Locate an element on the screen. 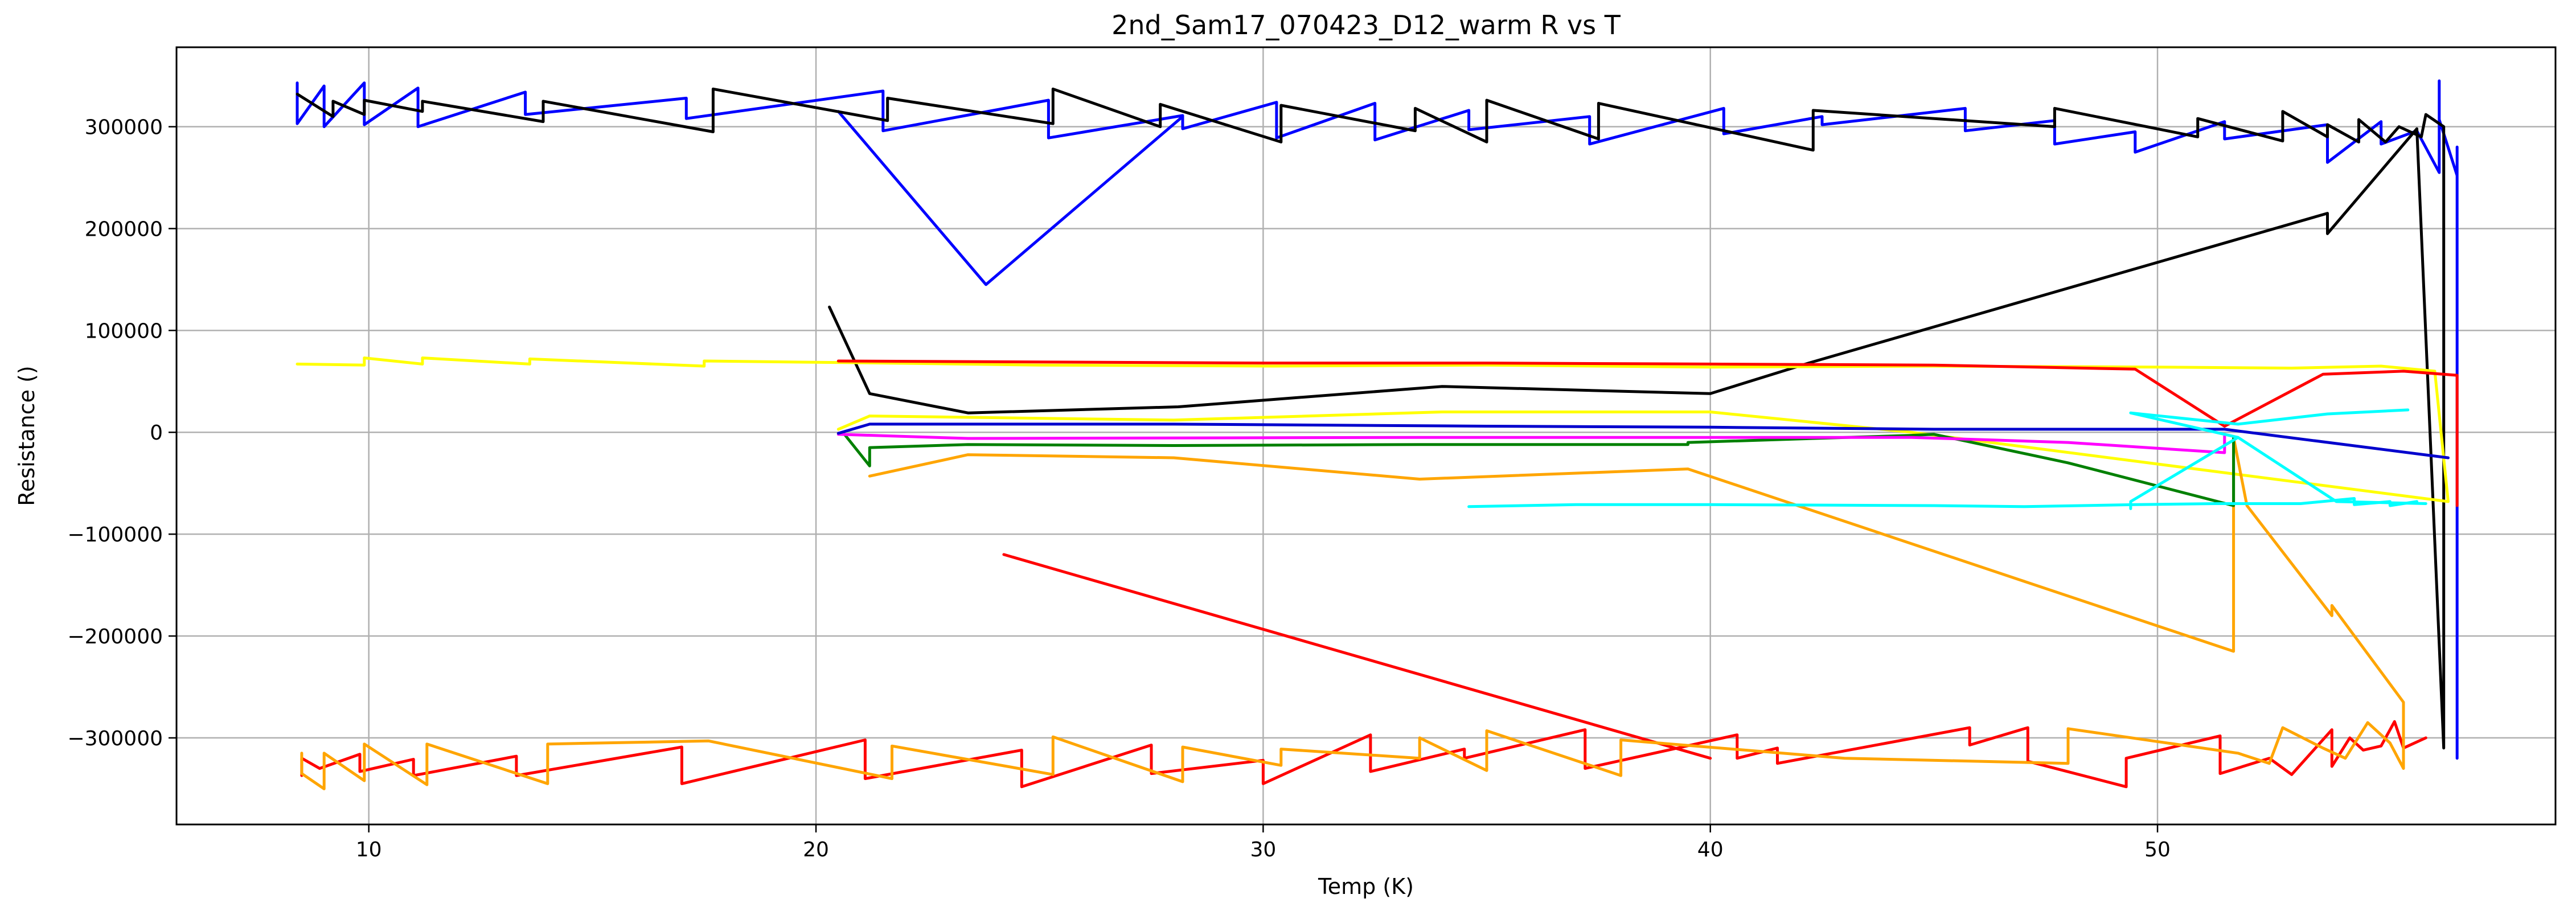 The width and height of the screenshot is (2576, 915). chart-title: 2nd_Sam17_070423_D12_warm R vs T is located at coordinates (1366, 25).